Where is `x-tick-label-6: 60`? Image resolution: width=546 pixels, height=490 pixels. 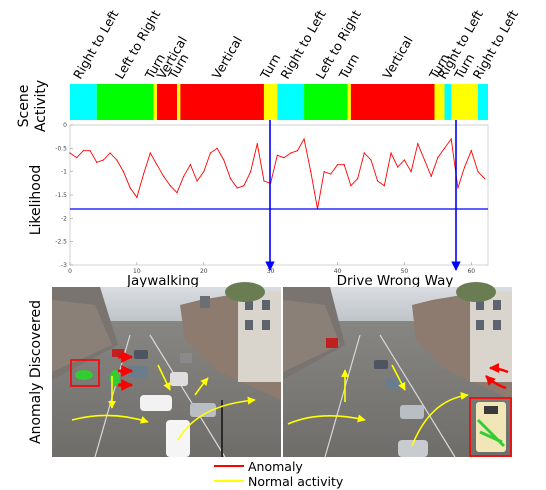
x-tick-label-6: 60 is located at coordinates (471, 271).